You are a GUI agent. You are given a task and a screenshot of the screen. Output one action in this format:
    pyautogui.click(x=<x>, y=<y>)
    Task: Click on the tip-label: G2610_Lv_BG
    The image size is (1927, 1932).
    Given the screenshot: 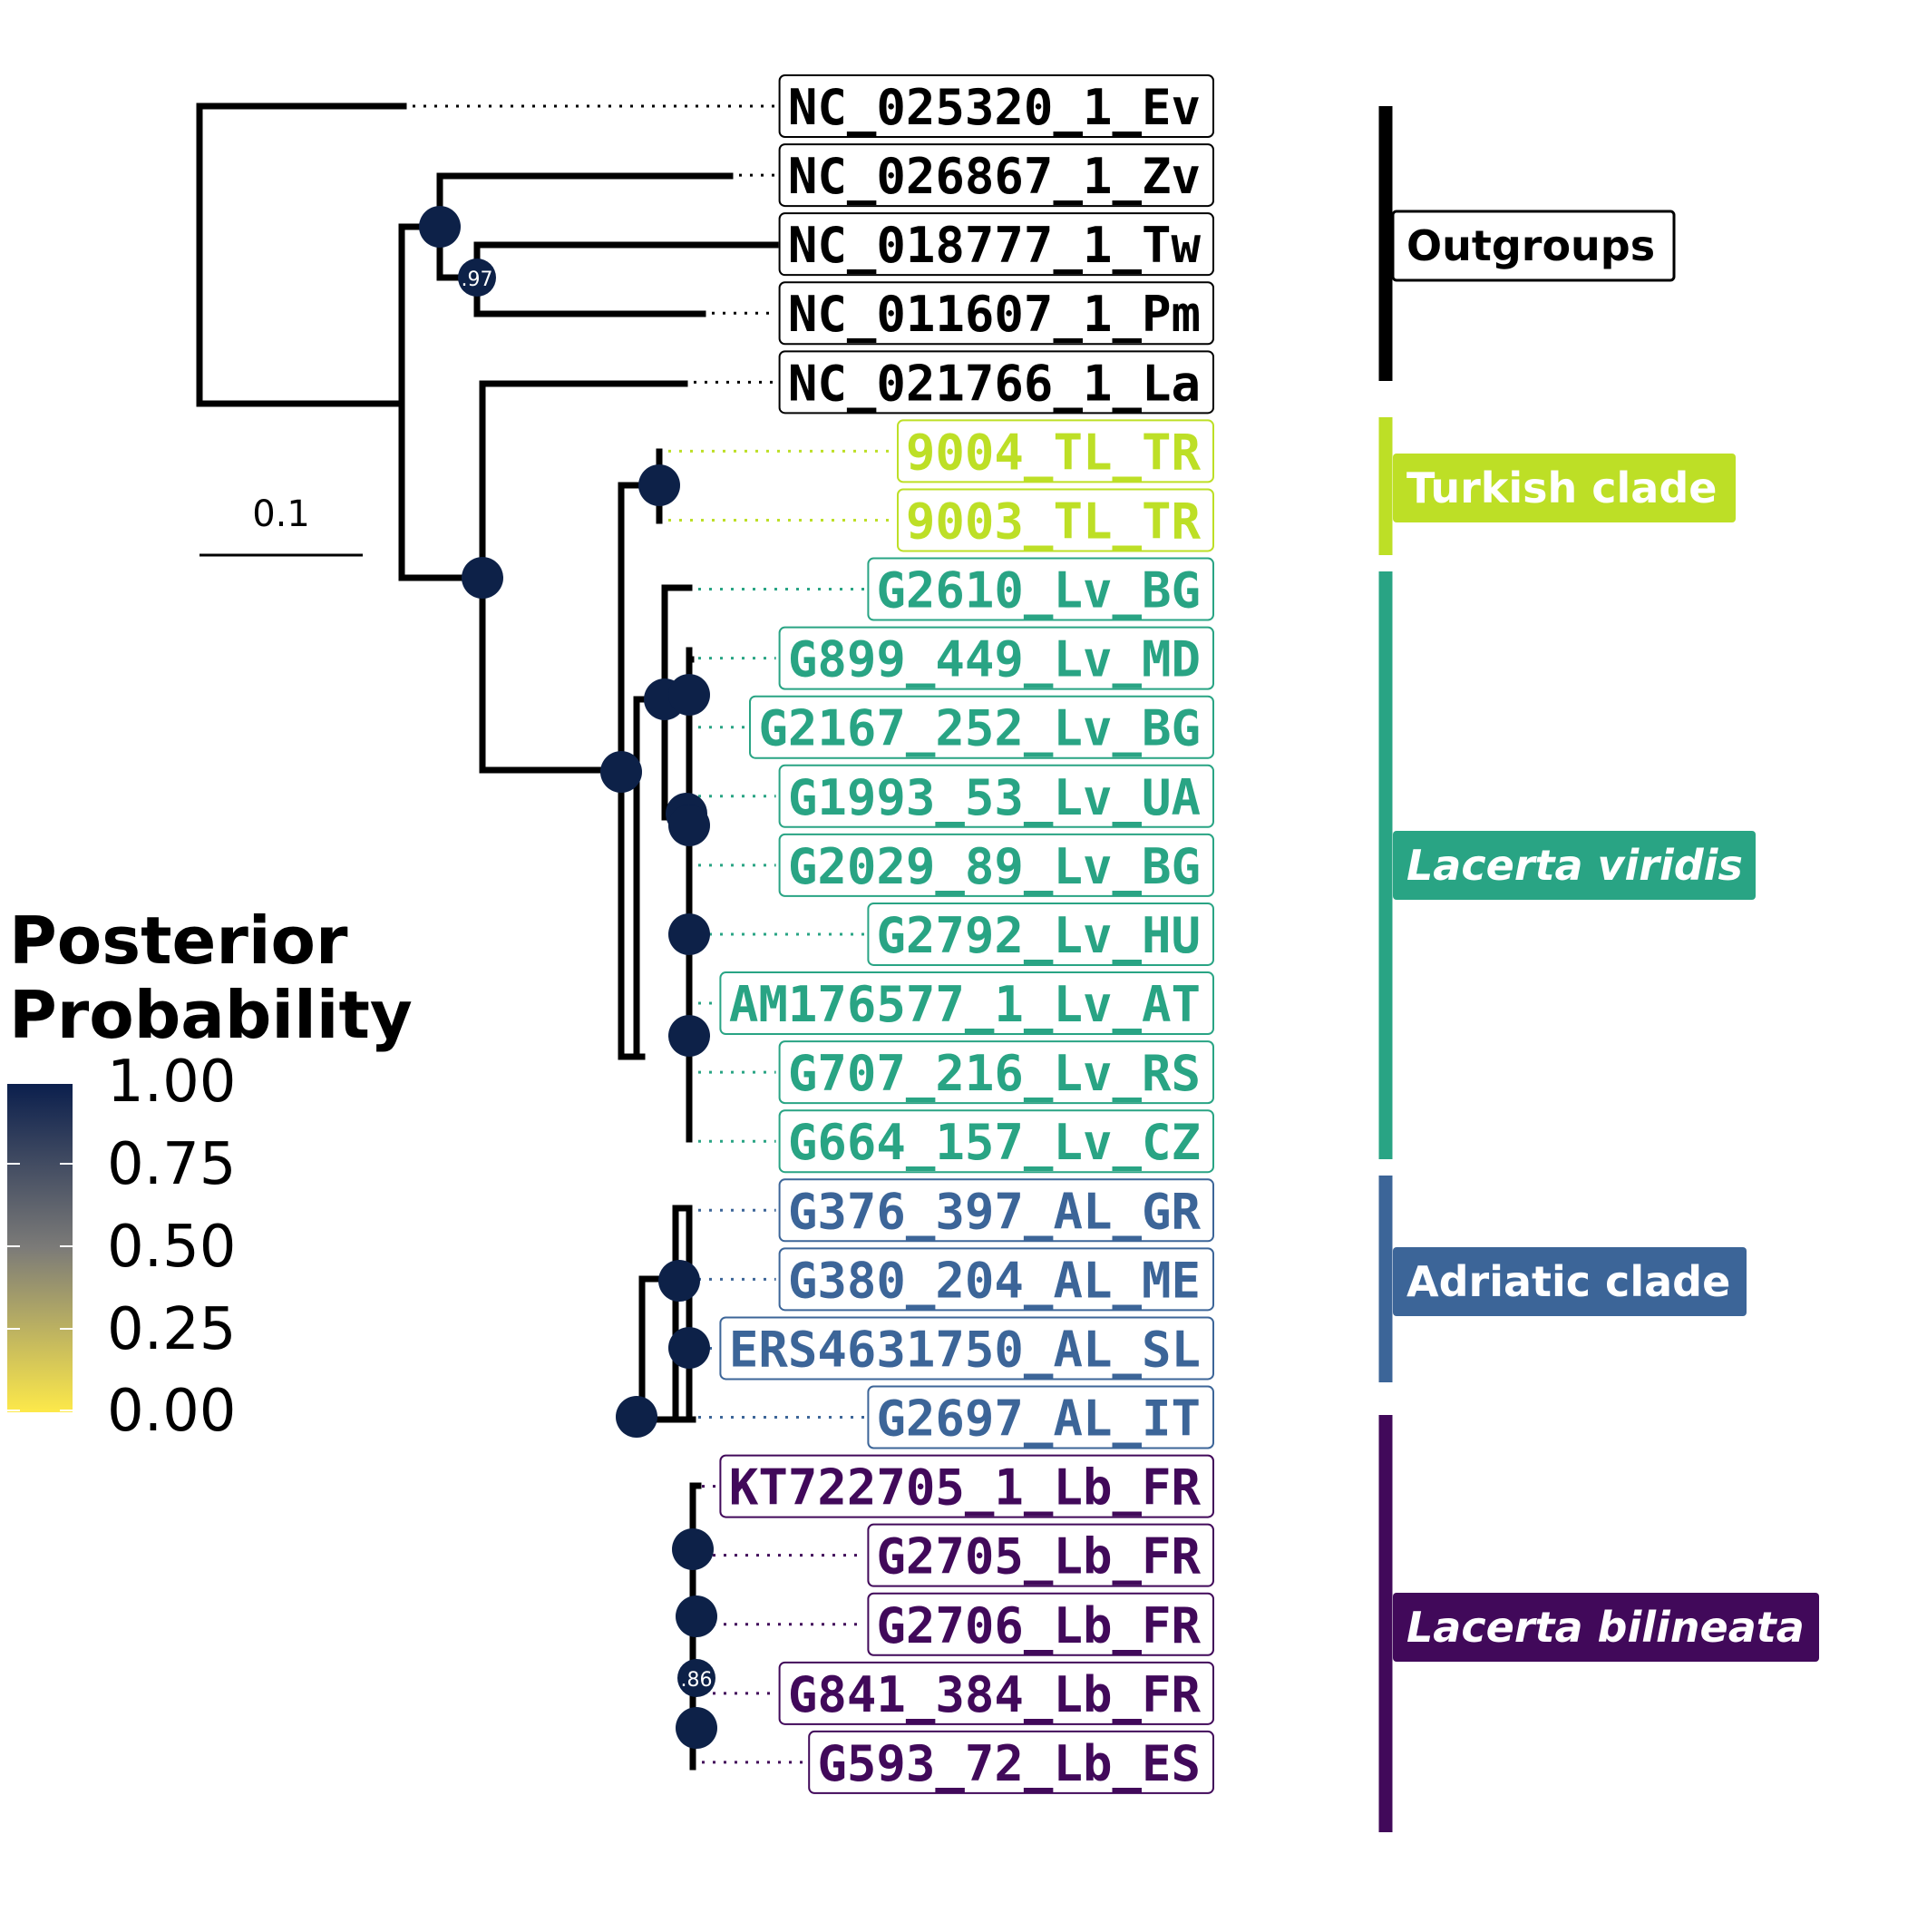 What is the action you would take?
    pyautogui.click(x=1038, y=591)
    